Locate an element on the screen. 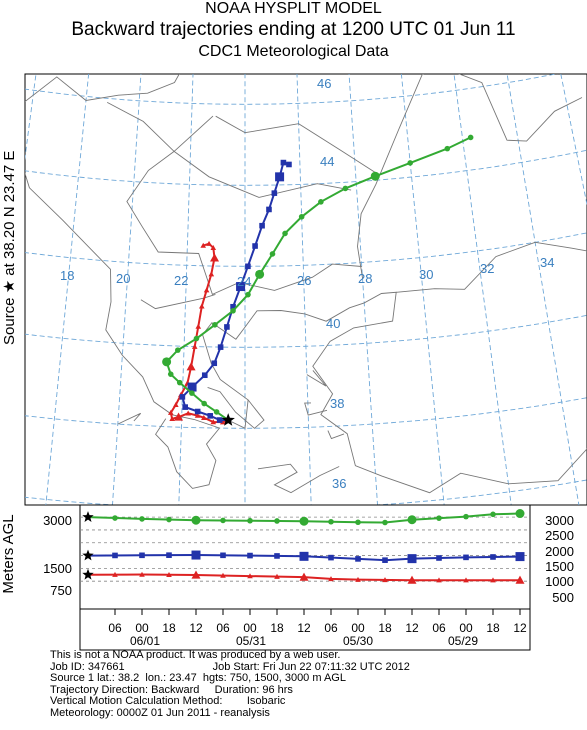 The width and height of the screenshot is (587, 730). date-label-0531: 05/31 is located at coordinates (251, 641).